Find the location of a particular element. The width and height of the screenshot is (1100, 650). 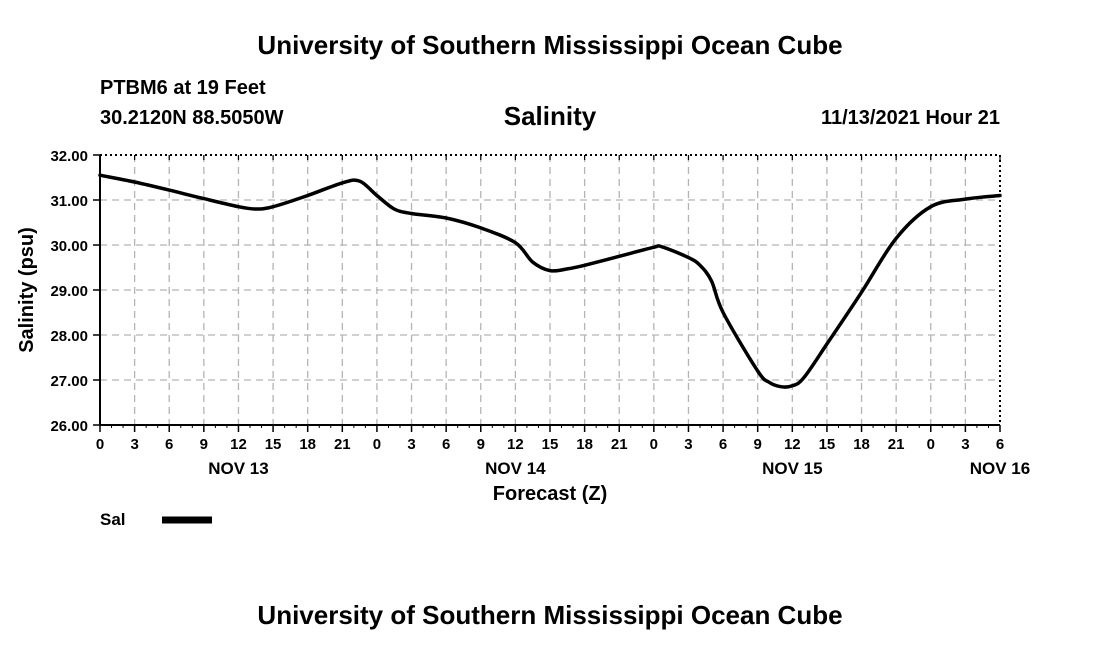

station-name: PTBM6 at 19 Feet is located at coordinates (183, 88).